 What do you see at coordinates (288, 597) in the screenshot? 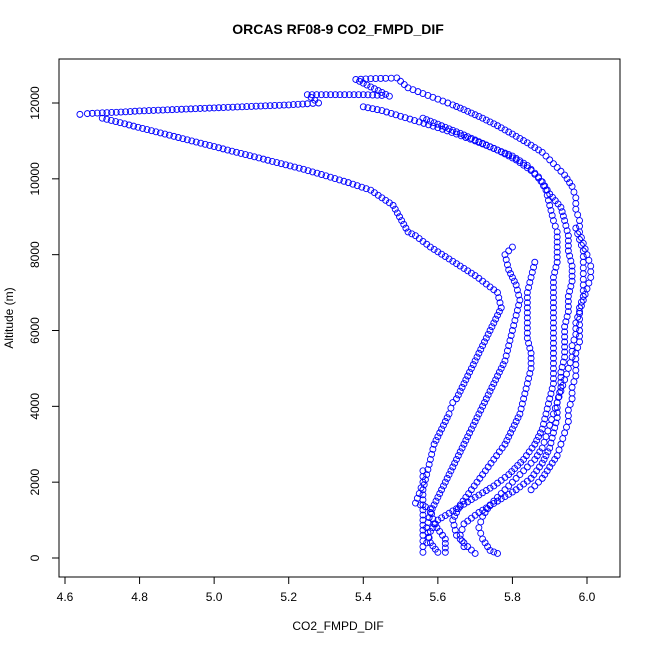
I see `x-tick-label: 5.2` at bounding box center [288, 597].